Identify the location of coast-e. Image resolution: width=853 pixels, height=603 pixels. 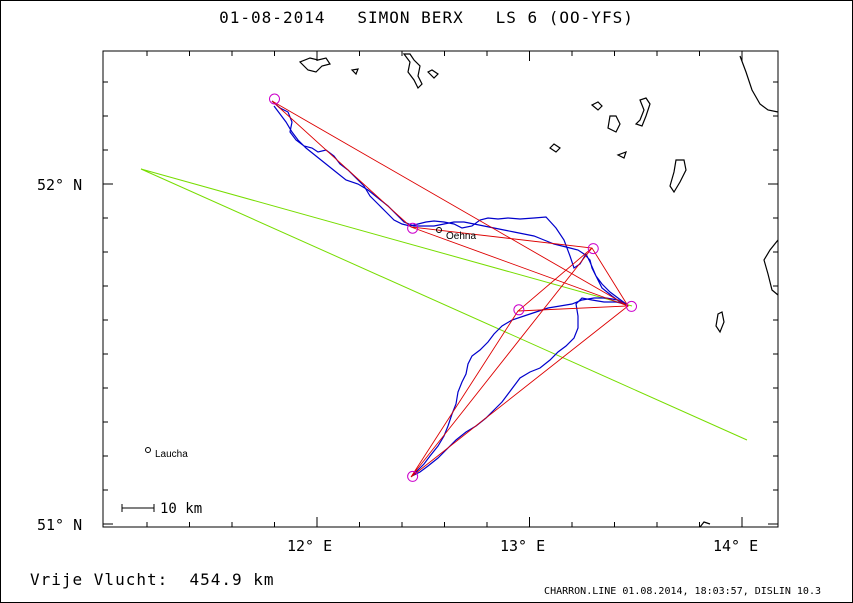
(771, 267).